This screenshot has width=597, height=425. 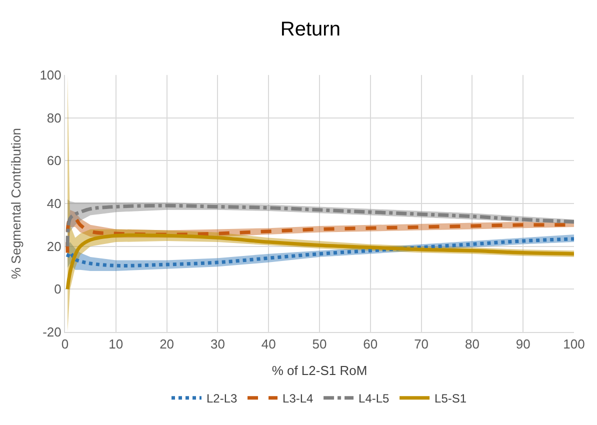 I want to click on x-tick-label: 90, so click(x=523, y=344).